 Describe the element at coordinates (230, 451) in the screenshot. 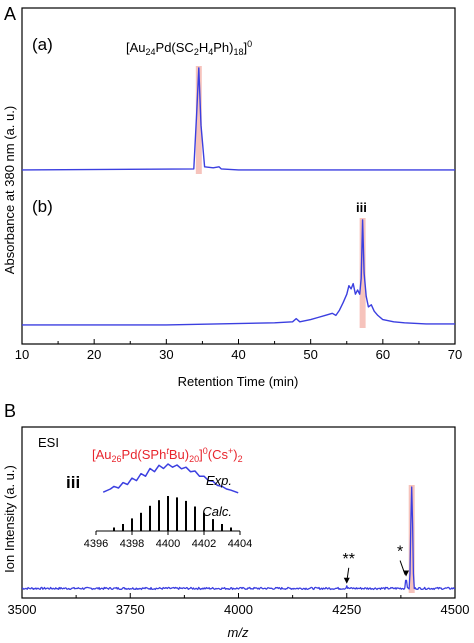

I see `formula-part: +` at that location.